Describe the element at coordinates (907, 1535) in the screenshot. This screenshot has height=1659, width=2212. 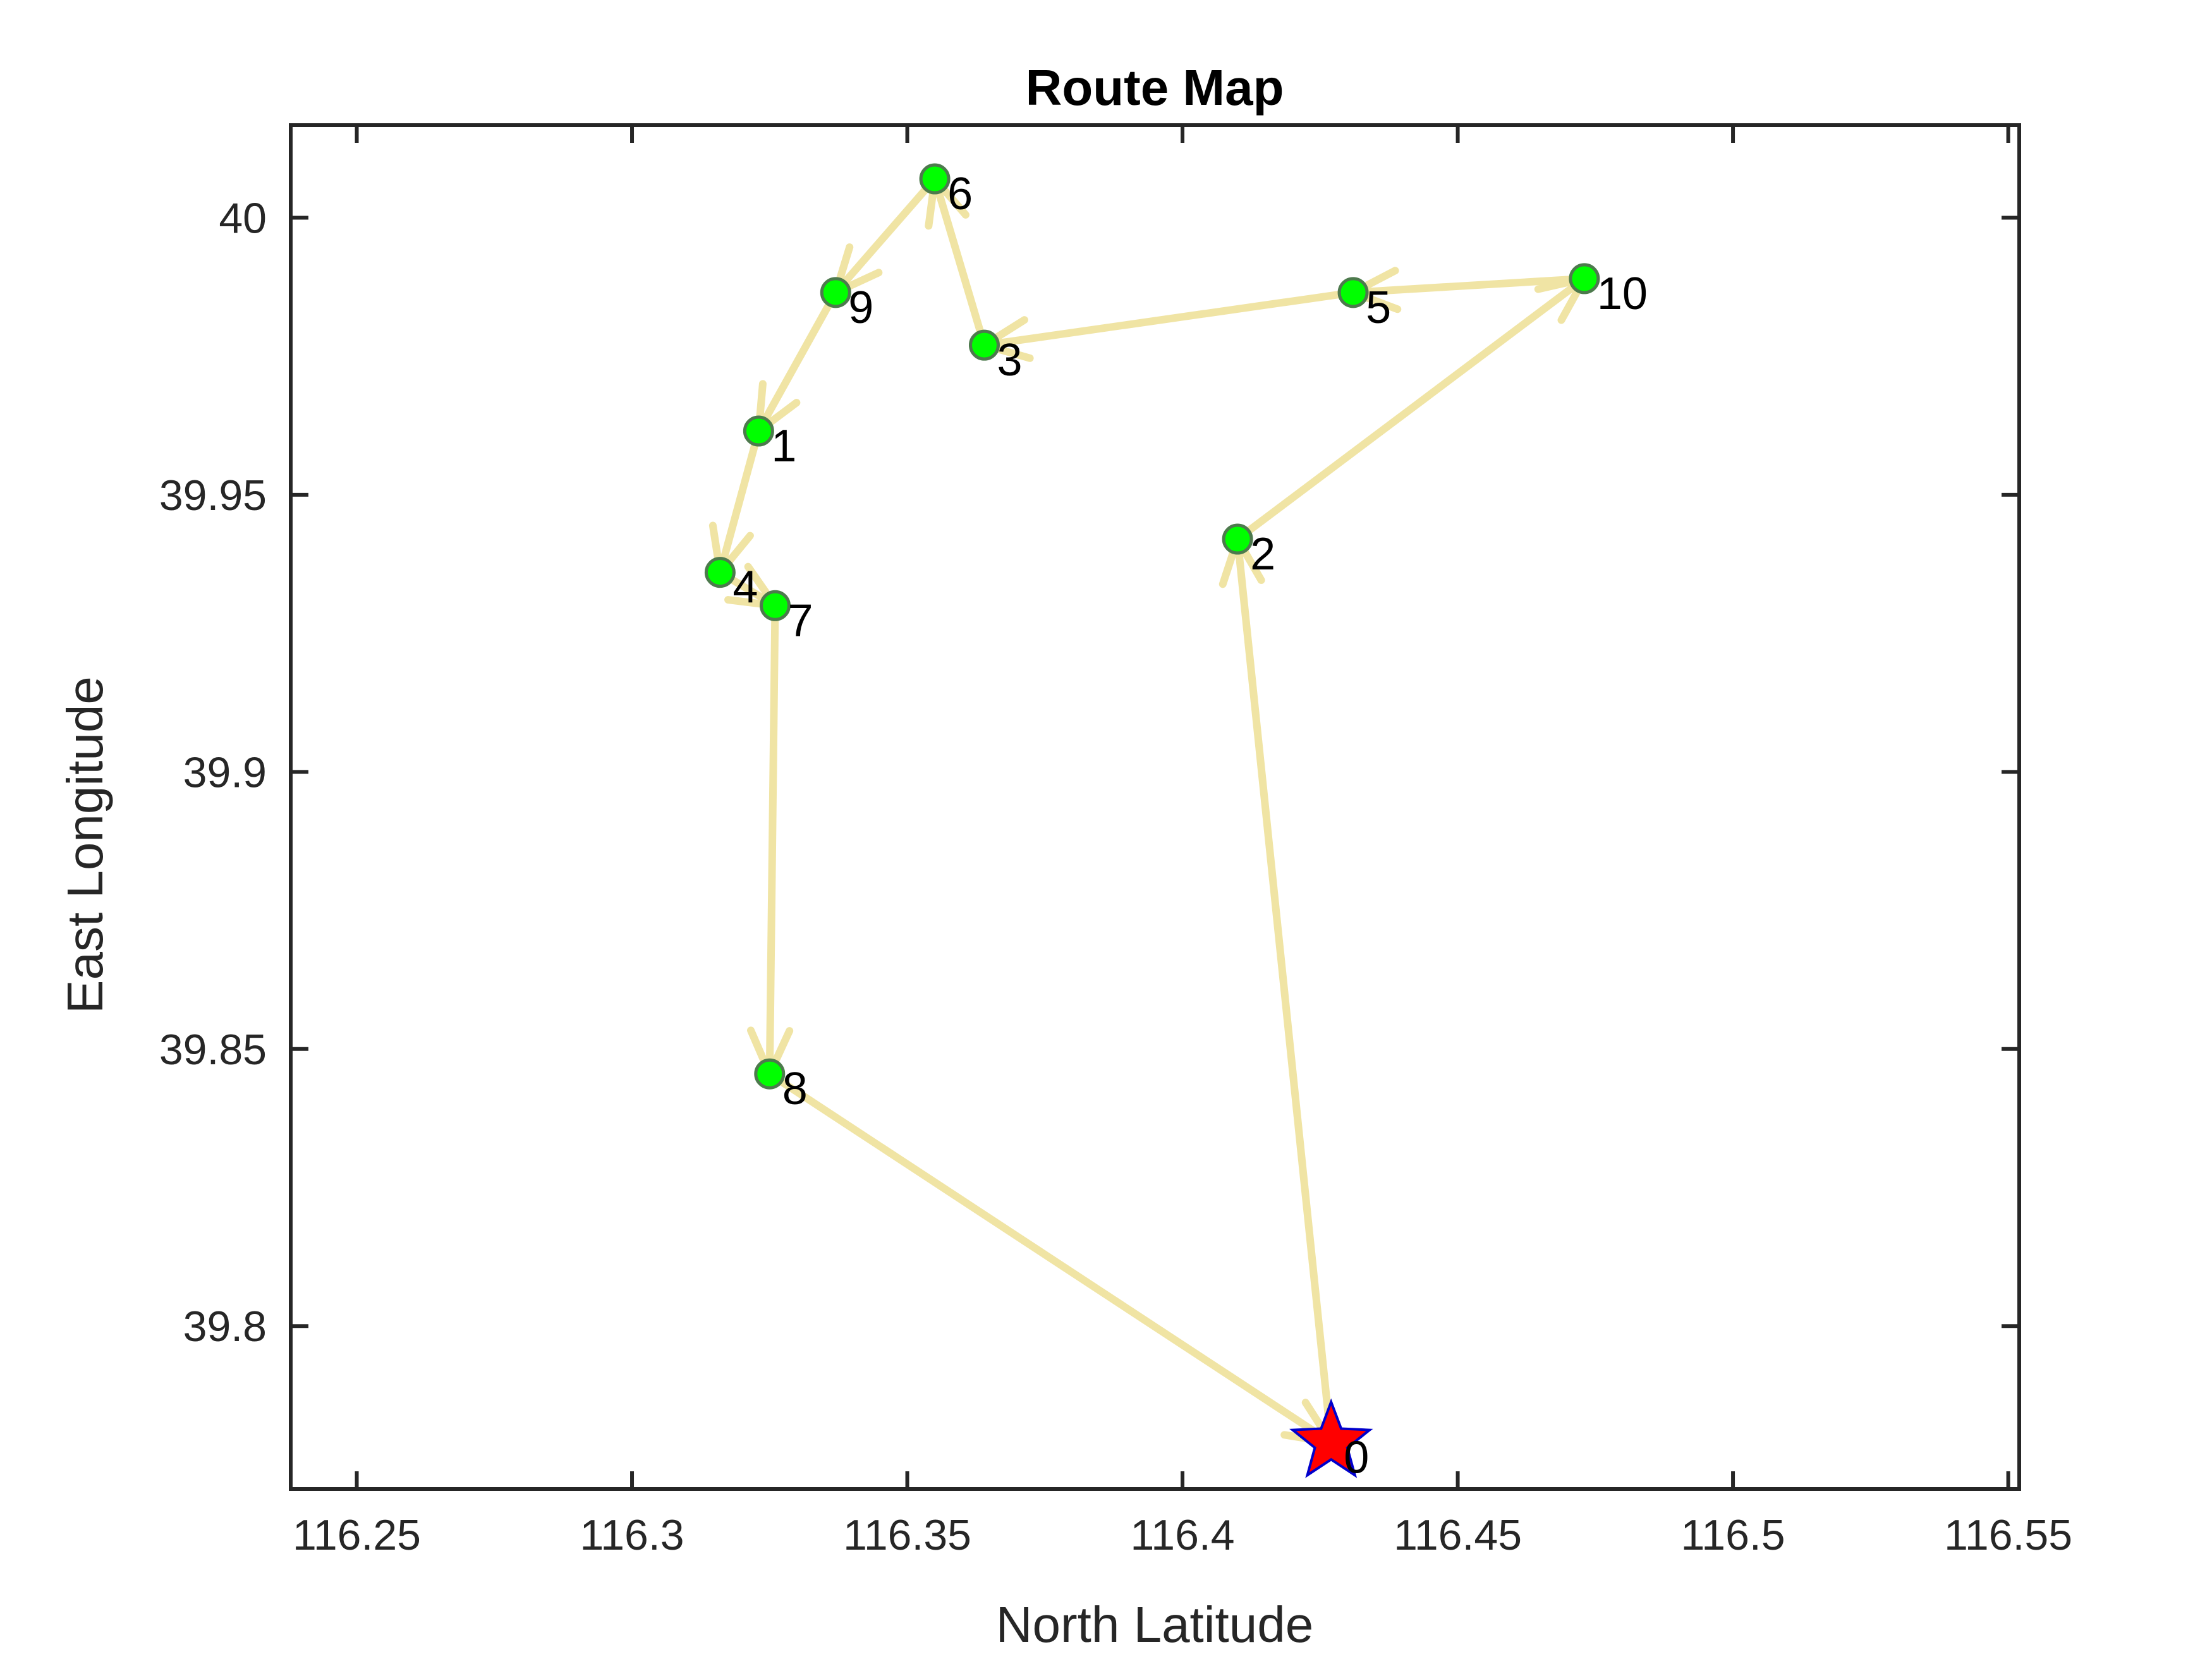
I see `x-tick-label: 116.35` at that location.